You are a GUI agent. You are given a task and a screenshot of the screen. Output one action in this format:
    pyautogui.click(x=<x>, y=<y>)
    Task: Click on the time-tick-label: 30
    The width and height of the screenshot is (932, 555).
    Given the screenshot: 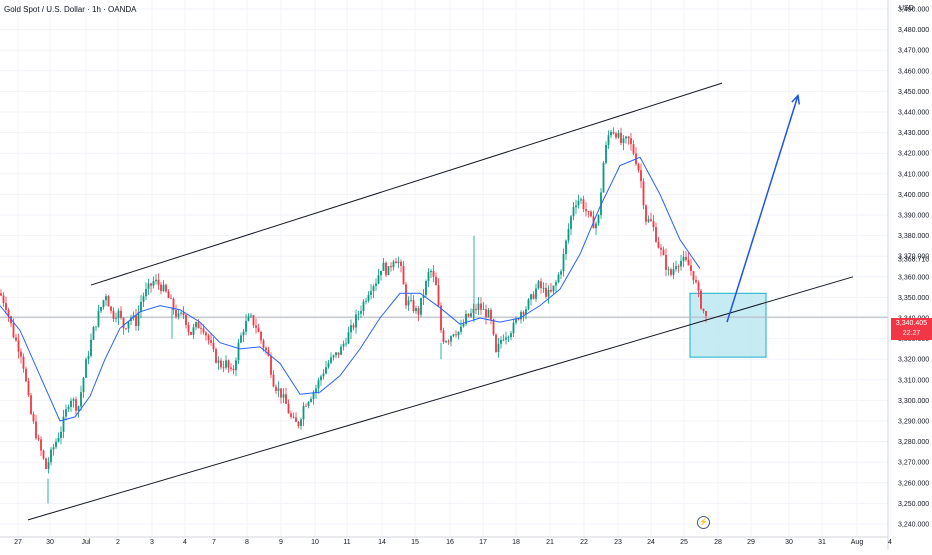 What is the action you would take?
    pyautogui.click(x=50, y=542)
    